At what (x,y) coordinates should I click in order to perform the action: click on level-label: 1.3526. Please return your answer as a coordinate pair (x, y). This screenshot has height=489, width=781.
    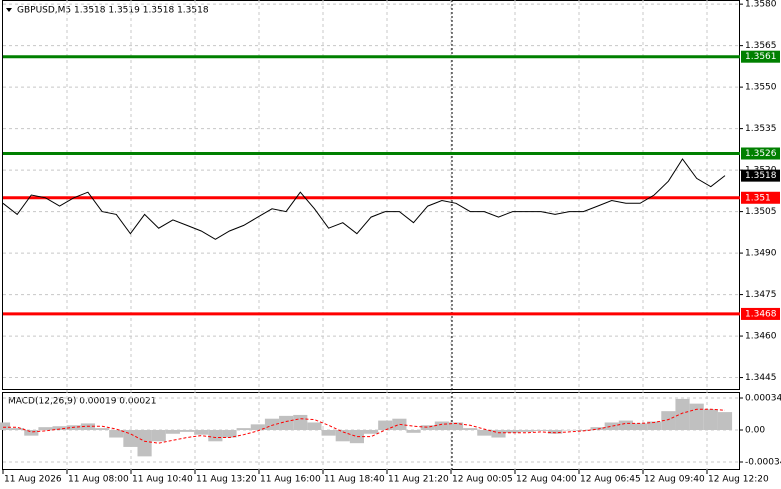
    Looking at the image, I should click on (761, 154).